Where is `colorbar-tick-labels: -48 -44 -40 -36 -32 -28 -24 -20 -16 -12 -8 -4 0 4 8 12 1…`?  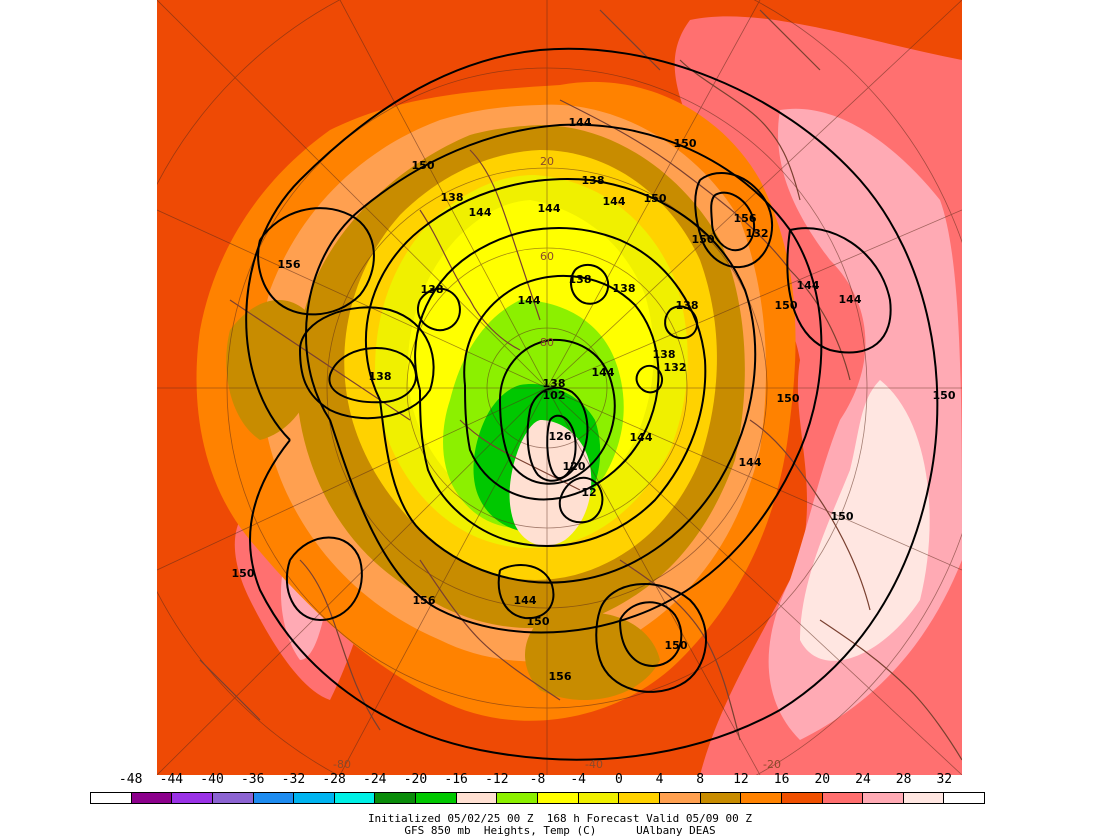 colorbar-tick-labels: -48 -44 -40 -36 -32 -28 -24 -20 -16 -12 -8 -4 0 4 8 12 1… is located at coordinates (537, 780).